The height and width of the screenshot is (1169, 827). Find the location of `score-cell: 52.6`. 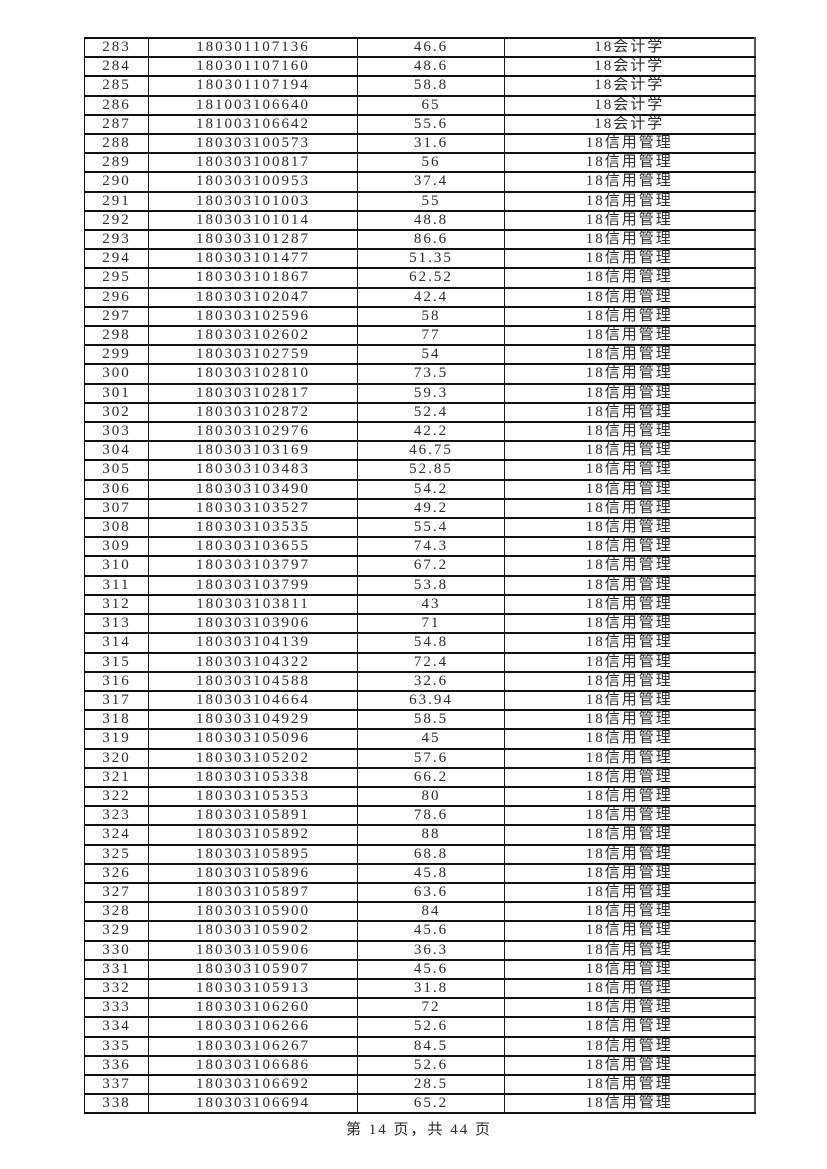

score-cell: 52.6 is located at coordinates (431, 1027).